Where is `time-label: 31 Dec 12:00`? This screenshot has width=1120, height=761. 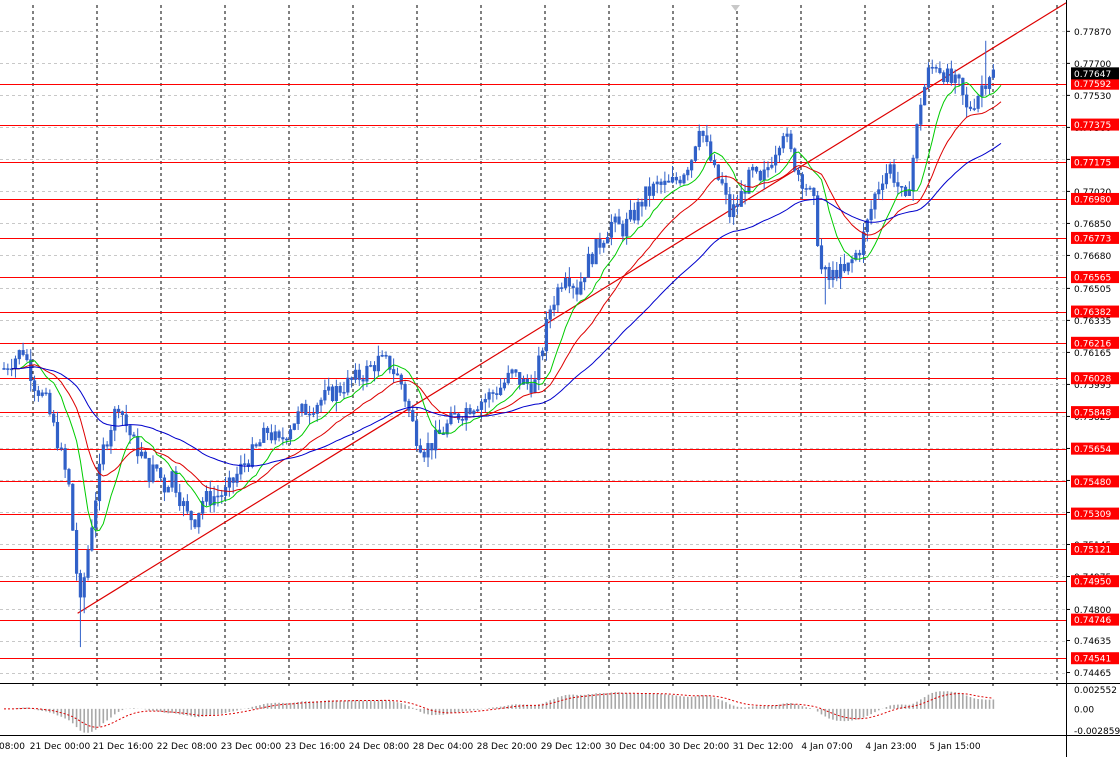
time-label: 31 Dec 12:00 is located at coordinates (763, 747).